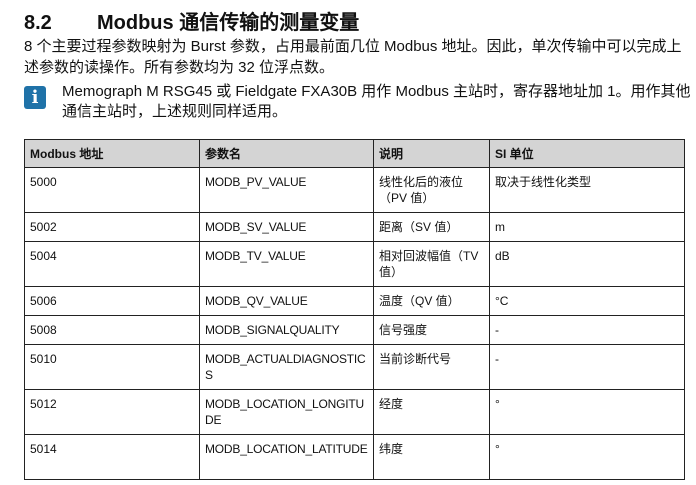 Image resolution: width=696 pixels, height=485 pixels. Describe the element at coordinates (587, 190) in the screenshot. I see `cell-unit: 取决于线性化类型` at that location.